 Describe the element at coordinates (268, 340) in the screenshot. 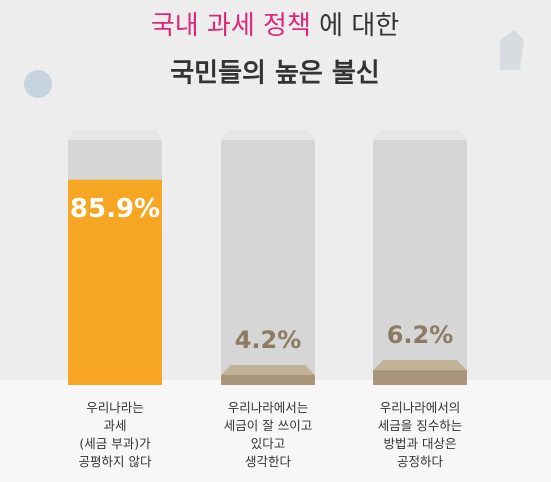

I see `value-label: 4.2%` at that location.